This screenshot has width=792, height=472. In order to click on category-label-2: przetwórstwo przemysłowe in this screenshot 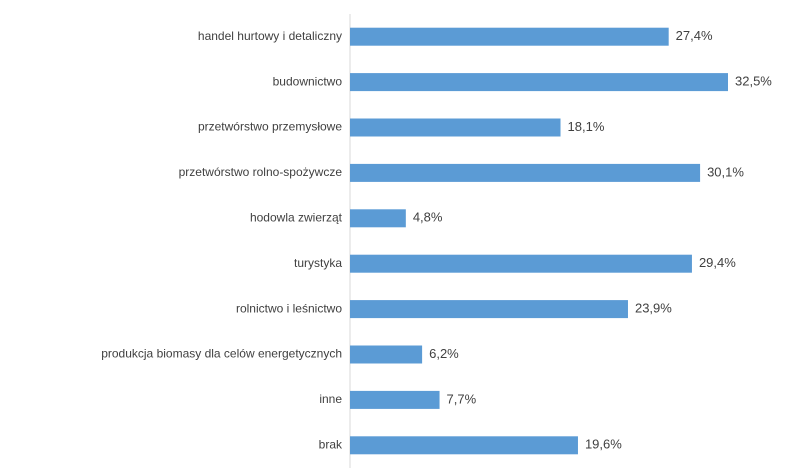, I will do `click(270, 127)`.